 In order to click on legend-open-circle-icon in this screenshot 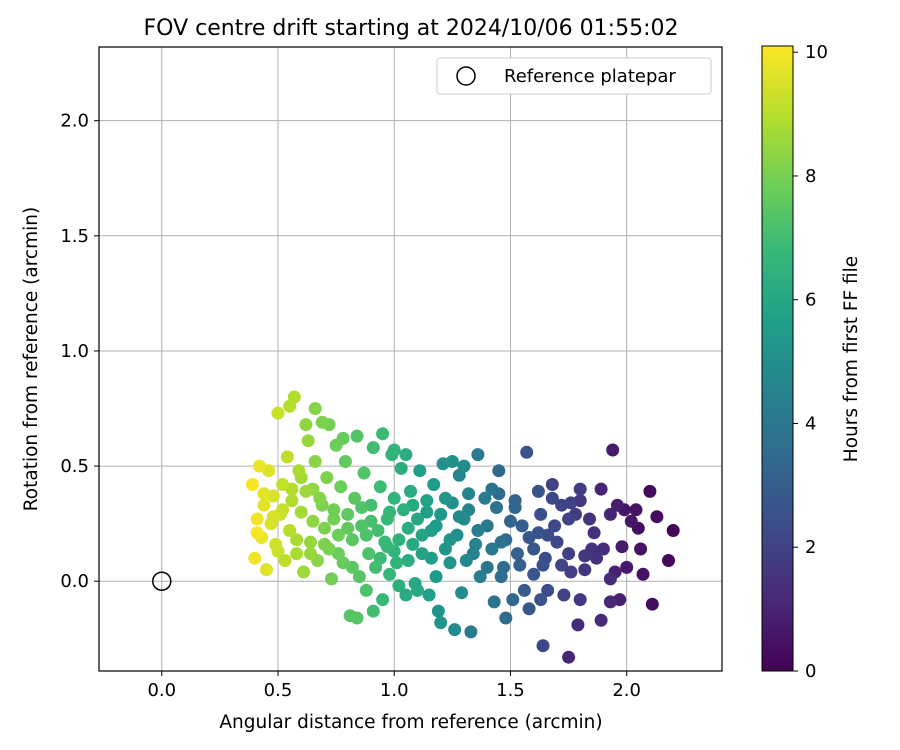, I will do `click(466, 76)`.